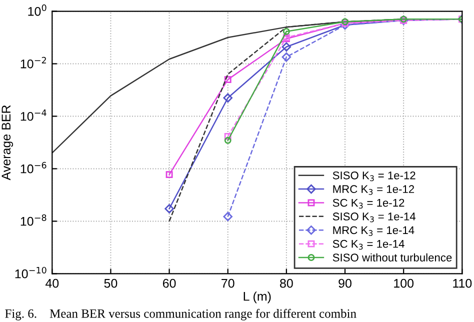 This screenshot has width=474, height=322. What do you see at coordinates (286, 283) in the screenshot?
I see `x-tick-label: 80` at bounding box center [286, 283].